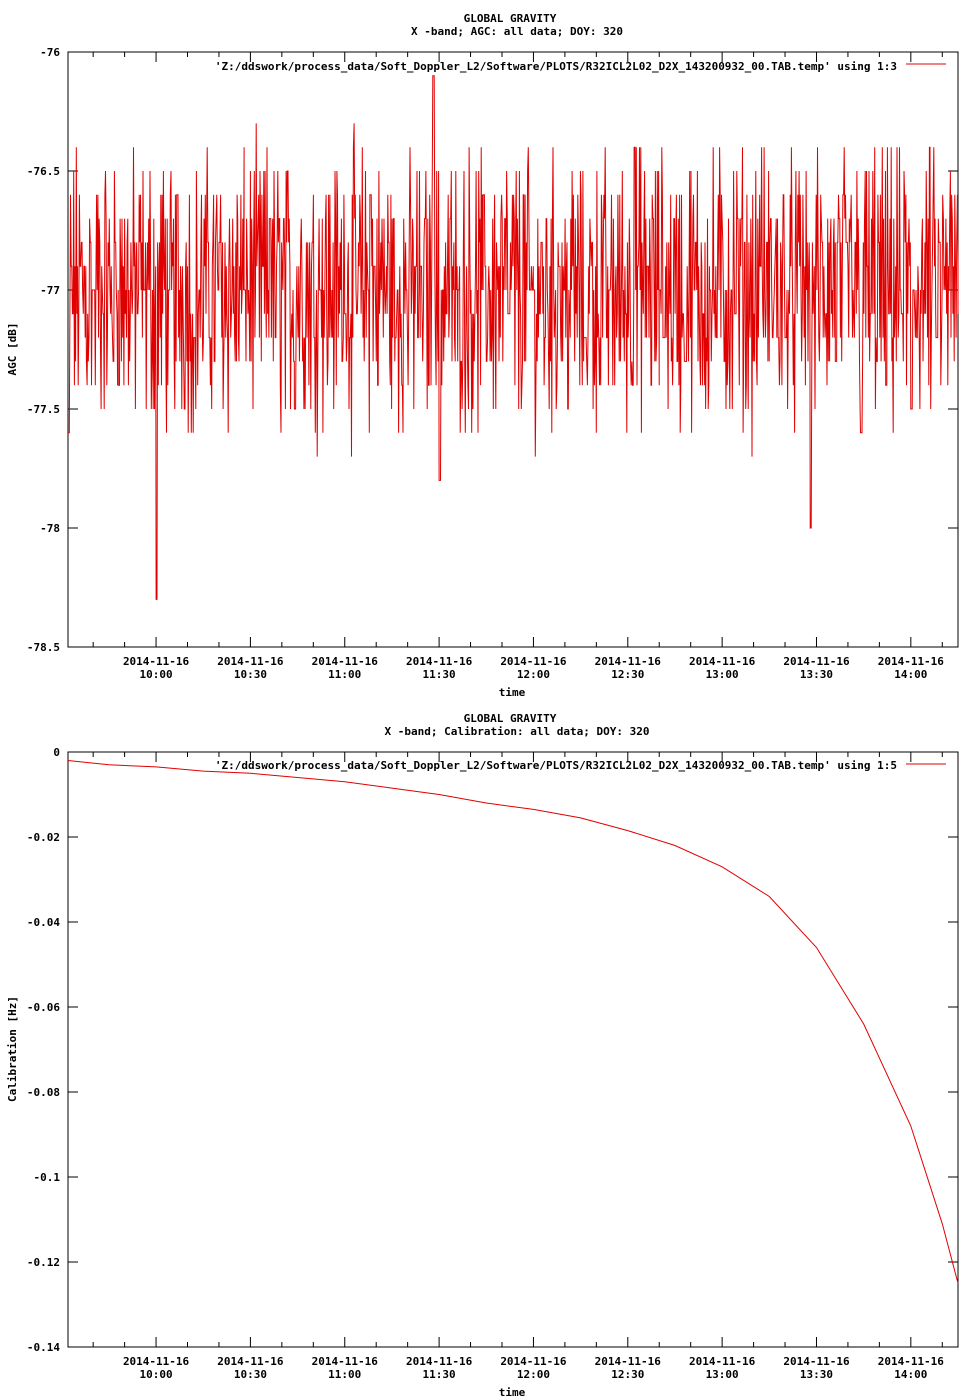  I want to click on y-tick-label: -0.12, so click(43, 1262).